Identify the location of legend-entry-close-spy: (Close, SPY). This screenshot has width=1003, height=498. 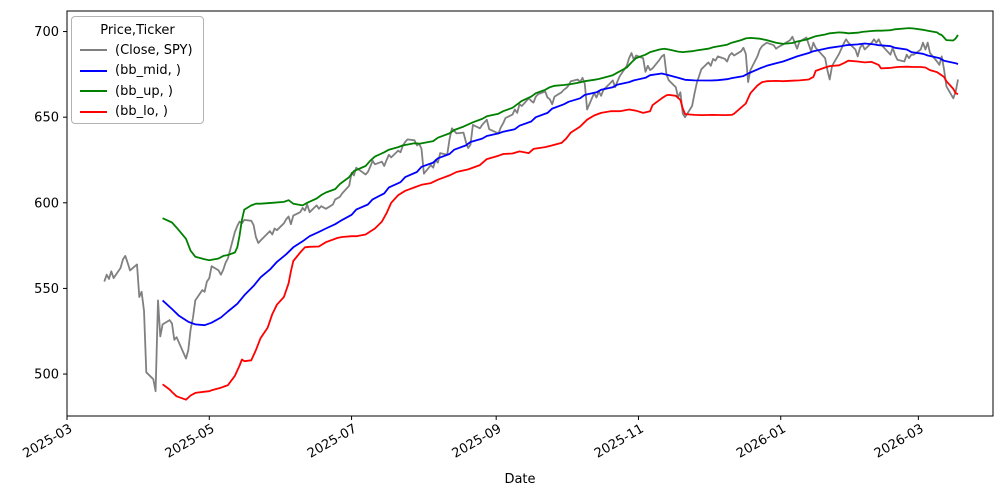
(137, 50).